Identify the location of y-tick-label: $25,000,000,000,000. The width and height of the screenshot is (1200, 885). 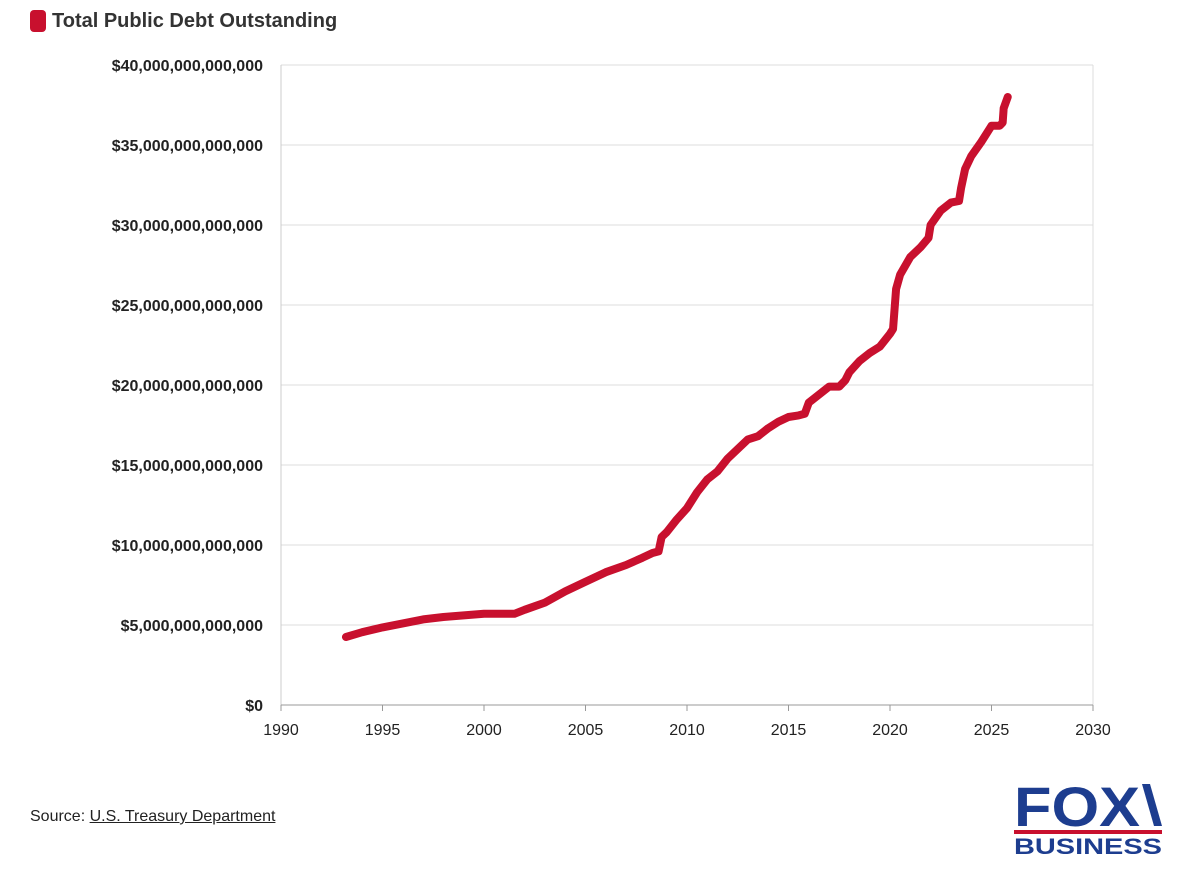
(187, 306).